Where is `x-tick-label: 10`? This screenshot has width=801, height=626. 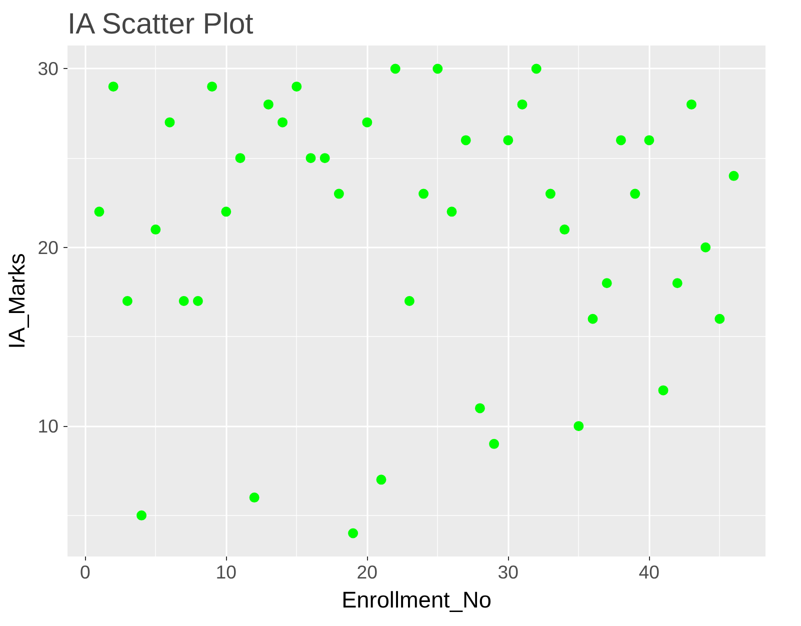 x-tick-label: 10 is located at coordinates (226, 572).